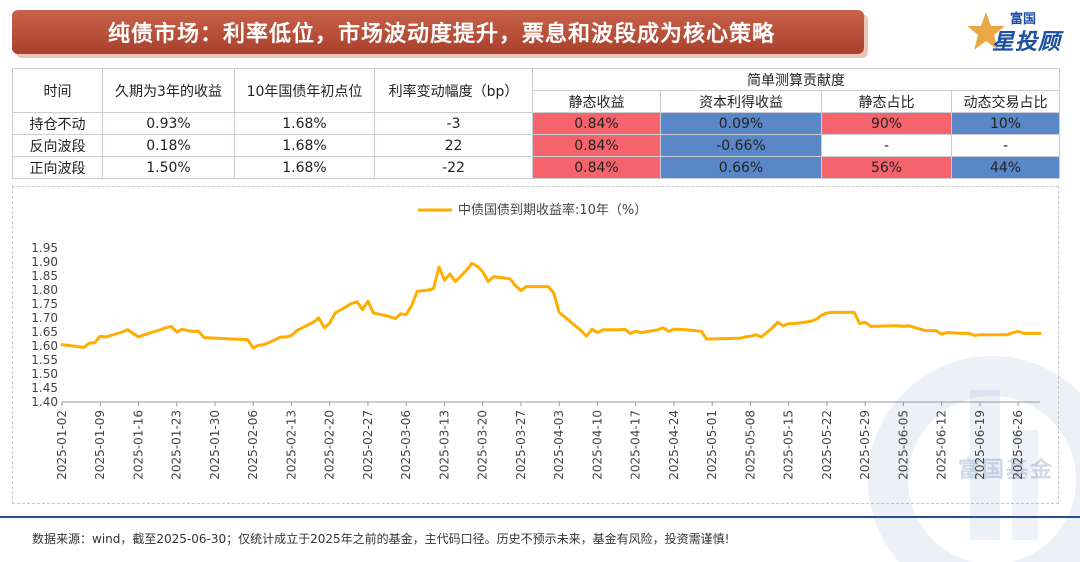 The image size is (1080, 562). I want to click on cell-trading-share: 10%, so click(1005, 123).